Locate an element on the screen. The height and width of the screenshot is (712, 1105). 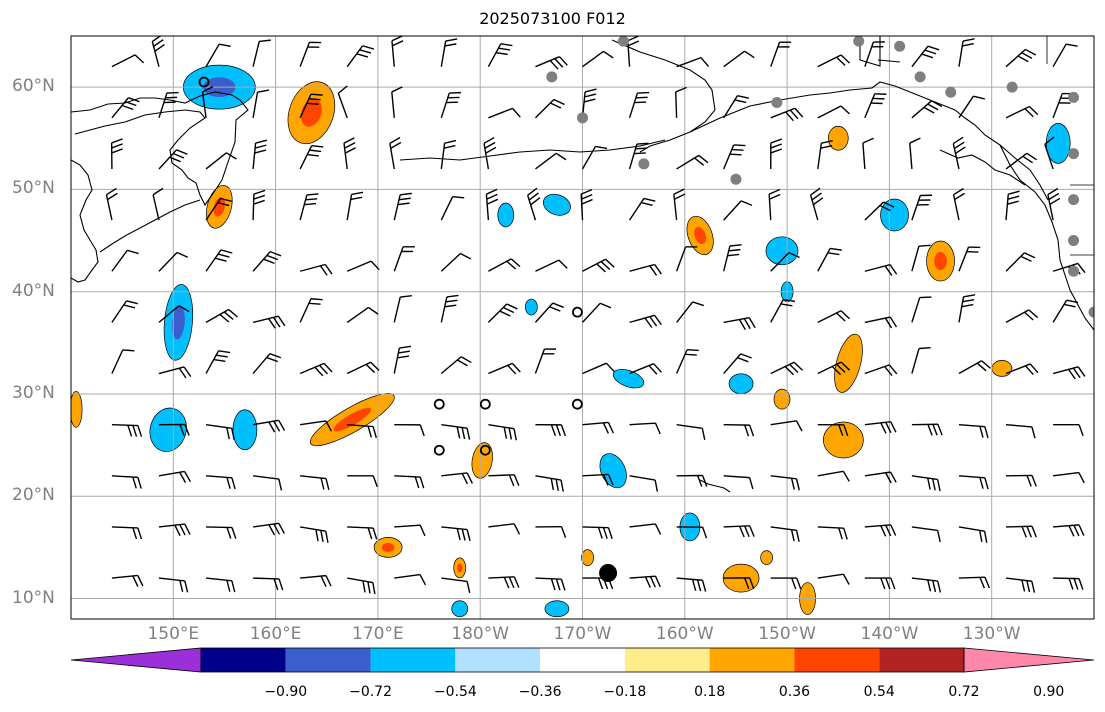
negative-anomaly-core is located at coordinates (178, 322).